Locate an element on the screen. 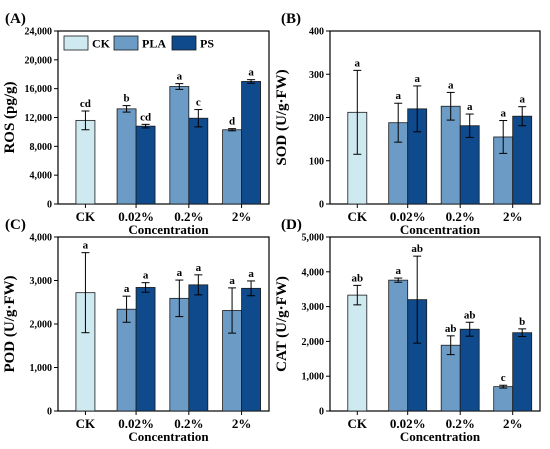 This screenshot has height=449, width=550. y-tick-label: 200 is located at coordinates (316, 118).